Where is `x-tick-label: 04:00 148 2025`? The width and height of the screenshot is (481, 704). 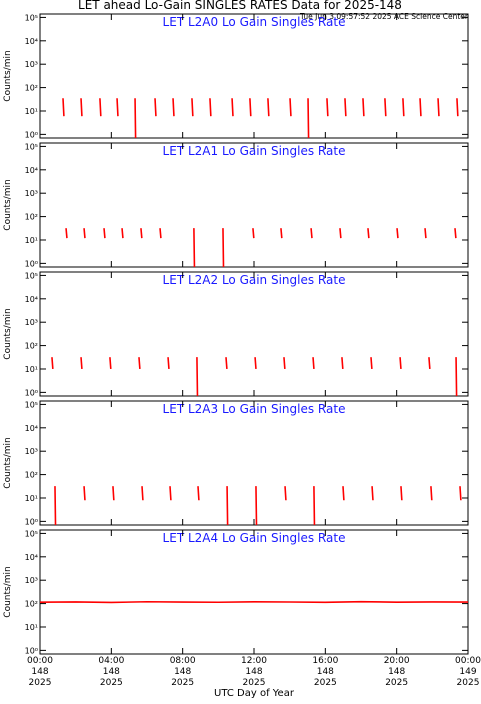 x-tick-label: 04:00 148 2025 is located at coordinates (111, 672).